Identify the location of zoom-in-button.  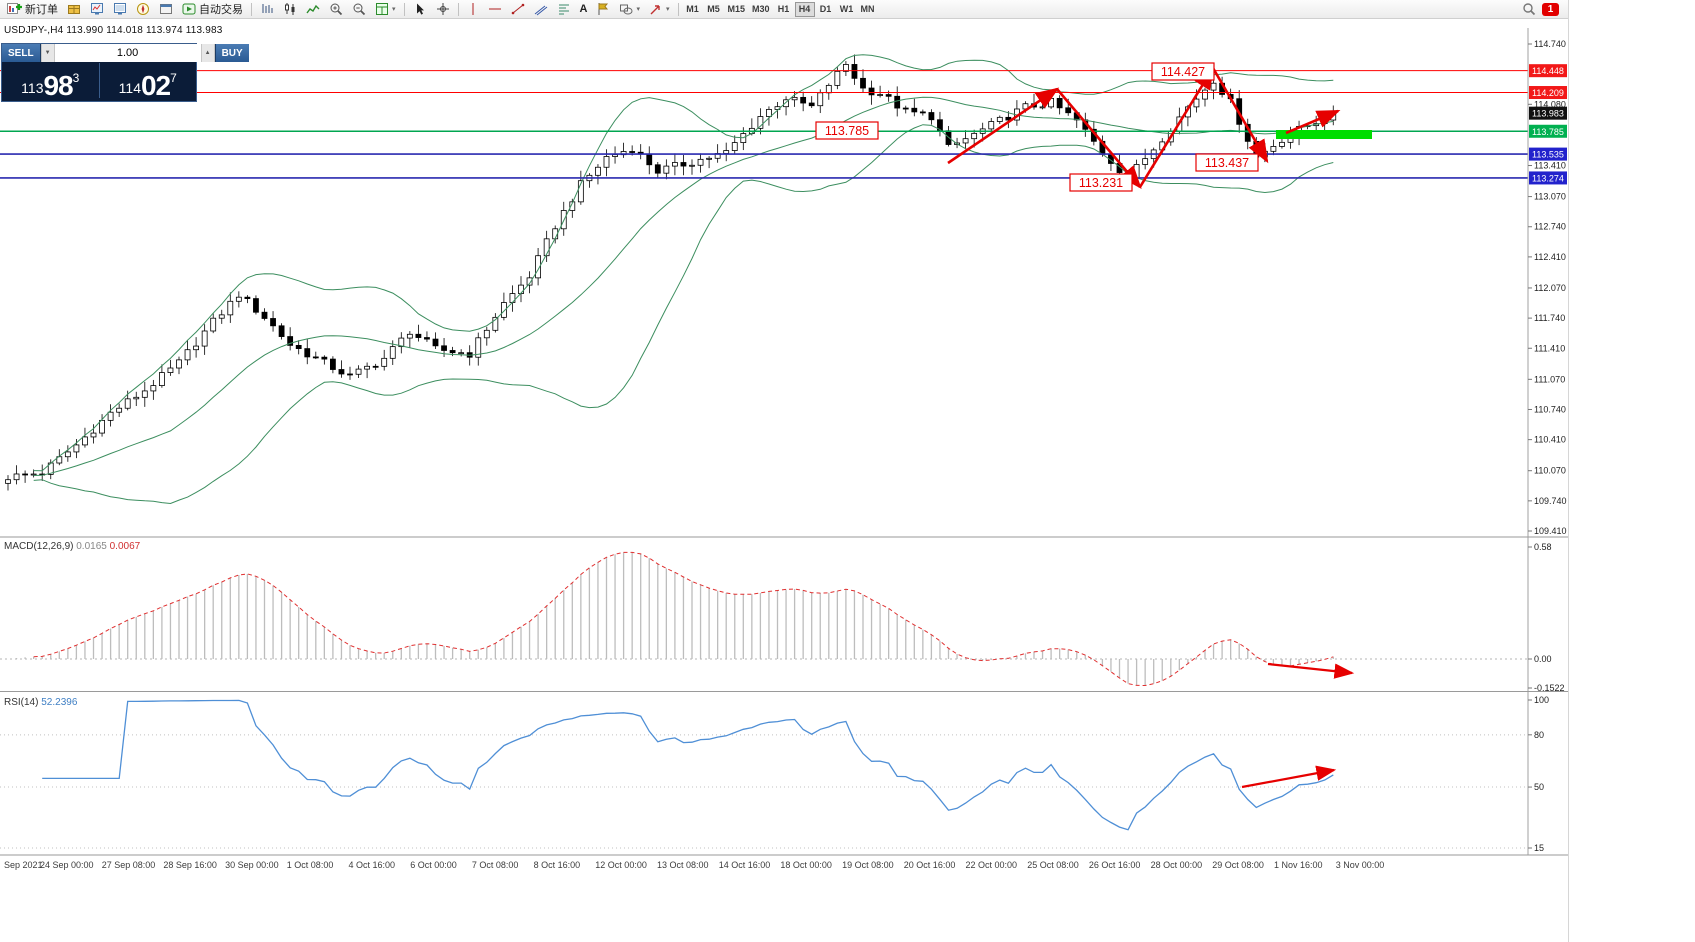
(336, 9).